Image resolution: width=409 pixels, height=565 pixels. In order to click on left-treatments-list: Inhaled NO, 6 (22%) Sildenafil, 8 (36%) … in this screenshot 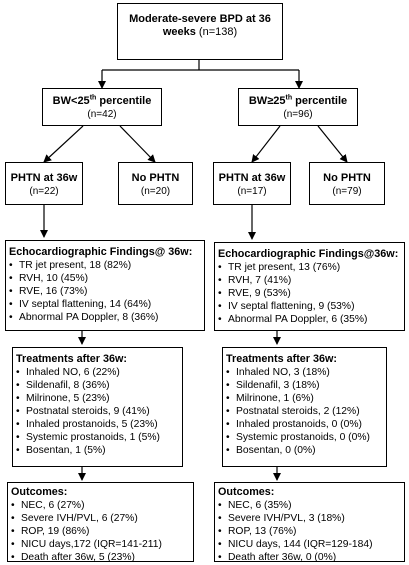, I will do `click(97, 411)`.